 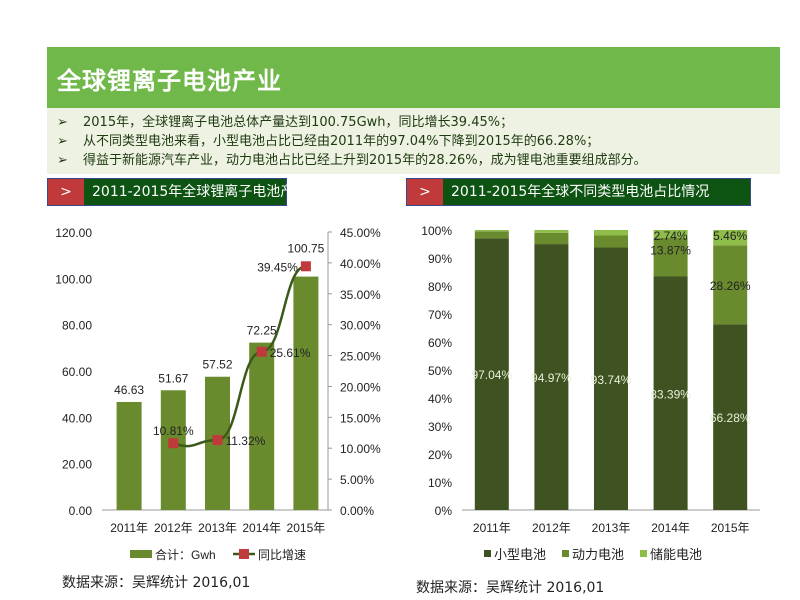 I want to click on section-header-right: >2011-2015年全球不同类型电池占比情况, so click(x=578, y=192).